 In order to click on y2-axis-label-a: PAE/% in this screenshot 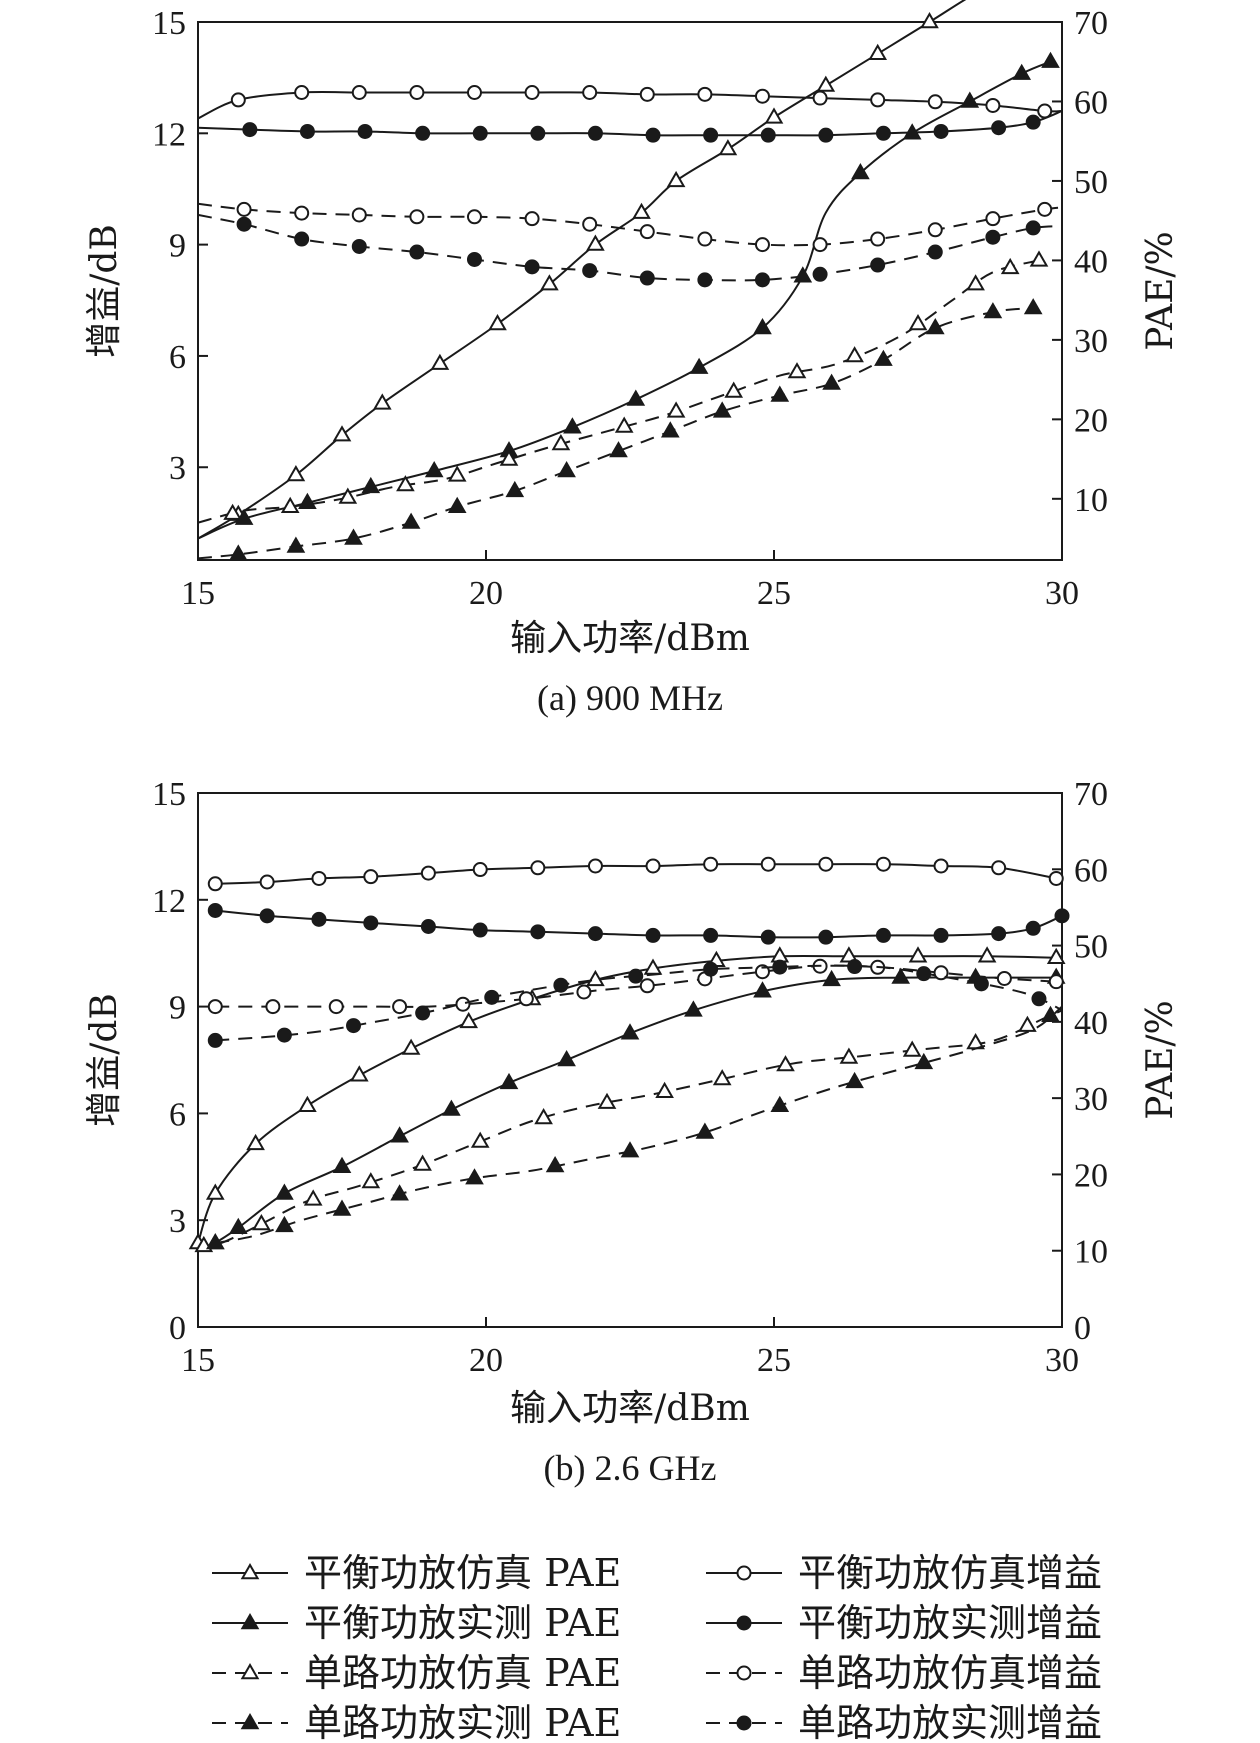, I will do `click(1160, 291)`.